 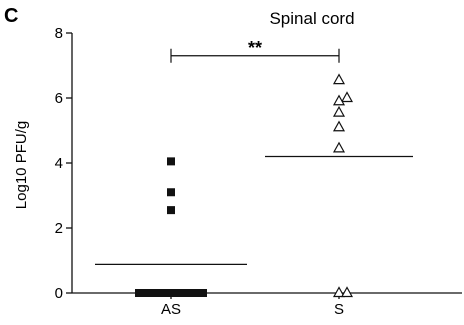 I want to click on panel-letter: C, so click(x=11, y=16).